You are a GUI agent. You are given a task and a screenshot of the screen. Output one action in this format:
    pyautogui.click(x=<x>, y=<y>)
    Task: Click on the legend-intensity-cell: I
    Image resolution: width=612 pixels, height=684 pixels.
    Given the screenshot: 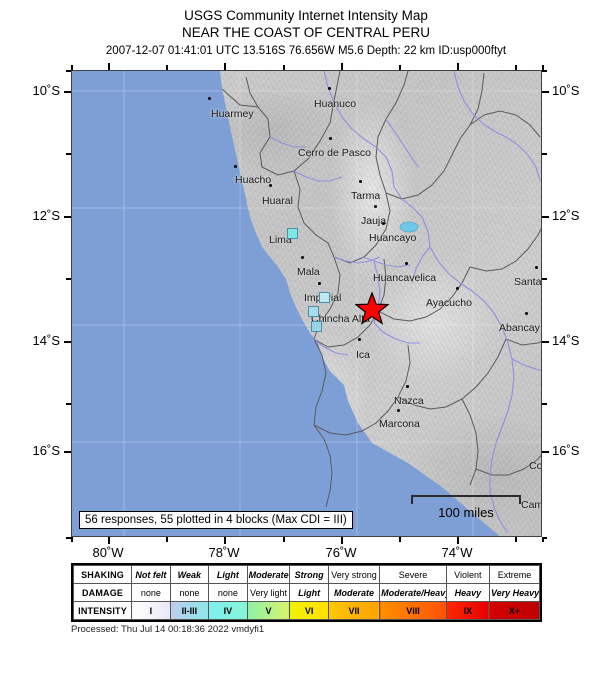 What is the action you would take?
    pyautogui.click(x=151, y=610)
    